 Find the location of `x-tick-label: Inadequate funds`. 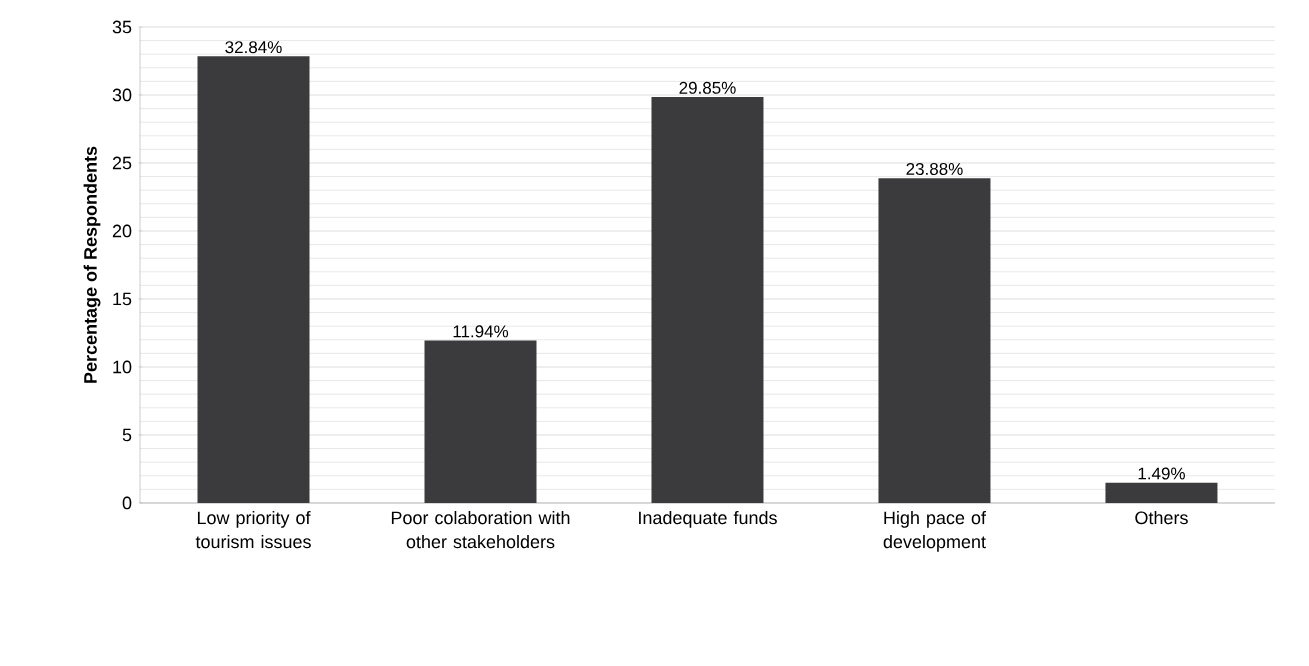

x-tick-label: Inadequate funds is located at coordinates (708, 519).